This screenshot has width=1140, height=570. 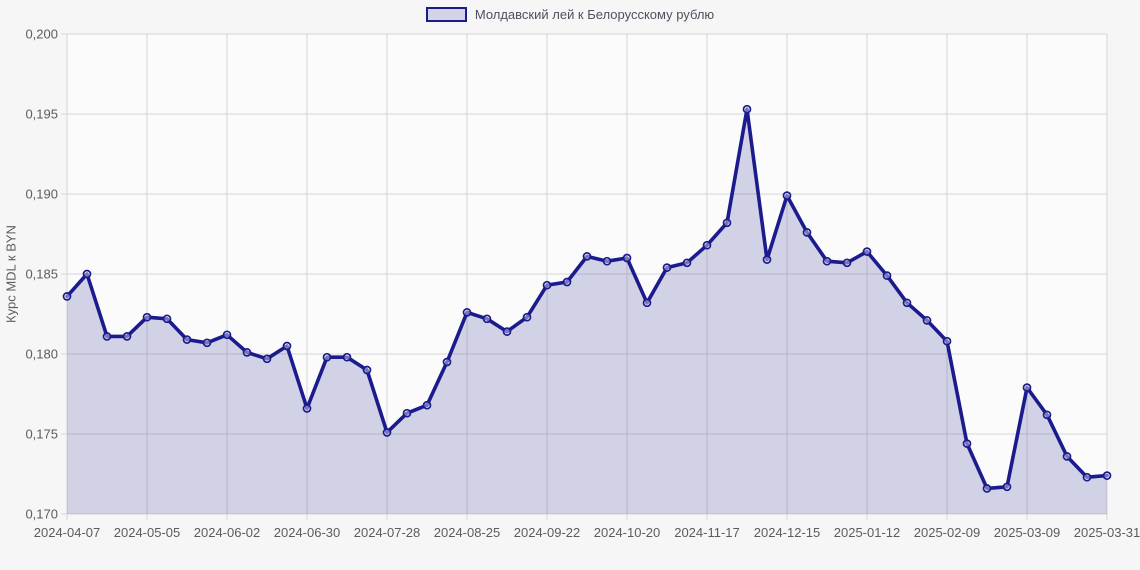 I want to click on x-tick-label: 2024-11-17, so click(x=707, y=532).